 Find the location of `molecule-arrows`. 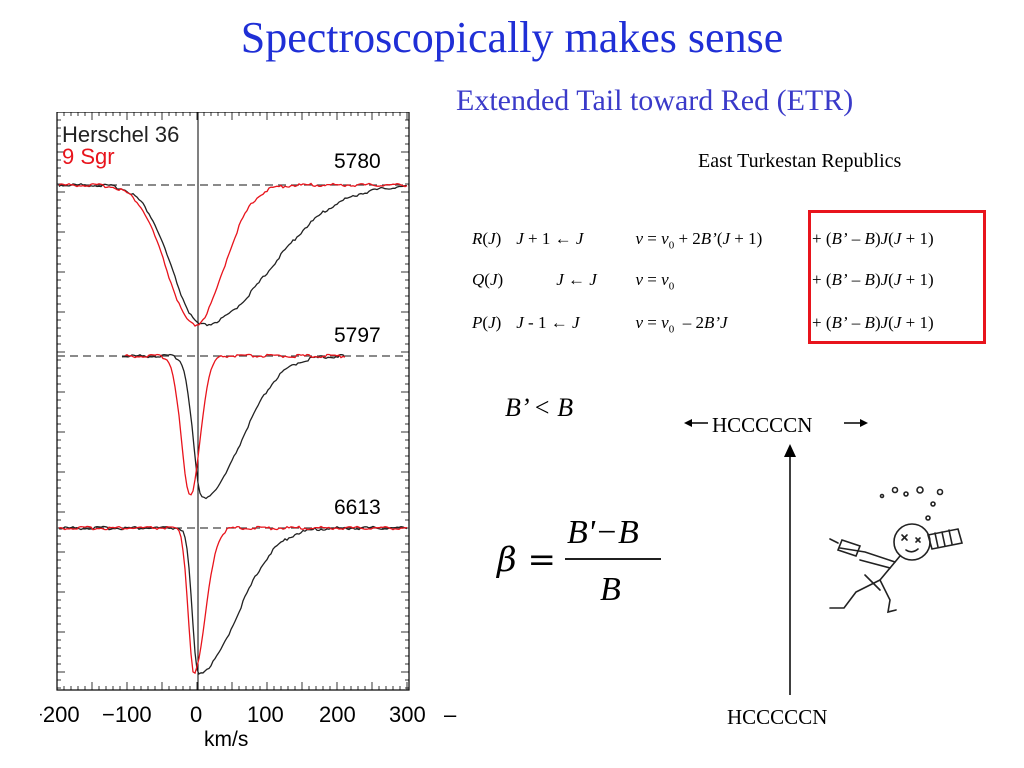

molecule-arrows is located at coordinates (776, 557).